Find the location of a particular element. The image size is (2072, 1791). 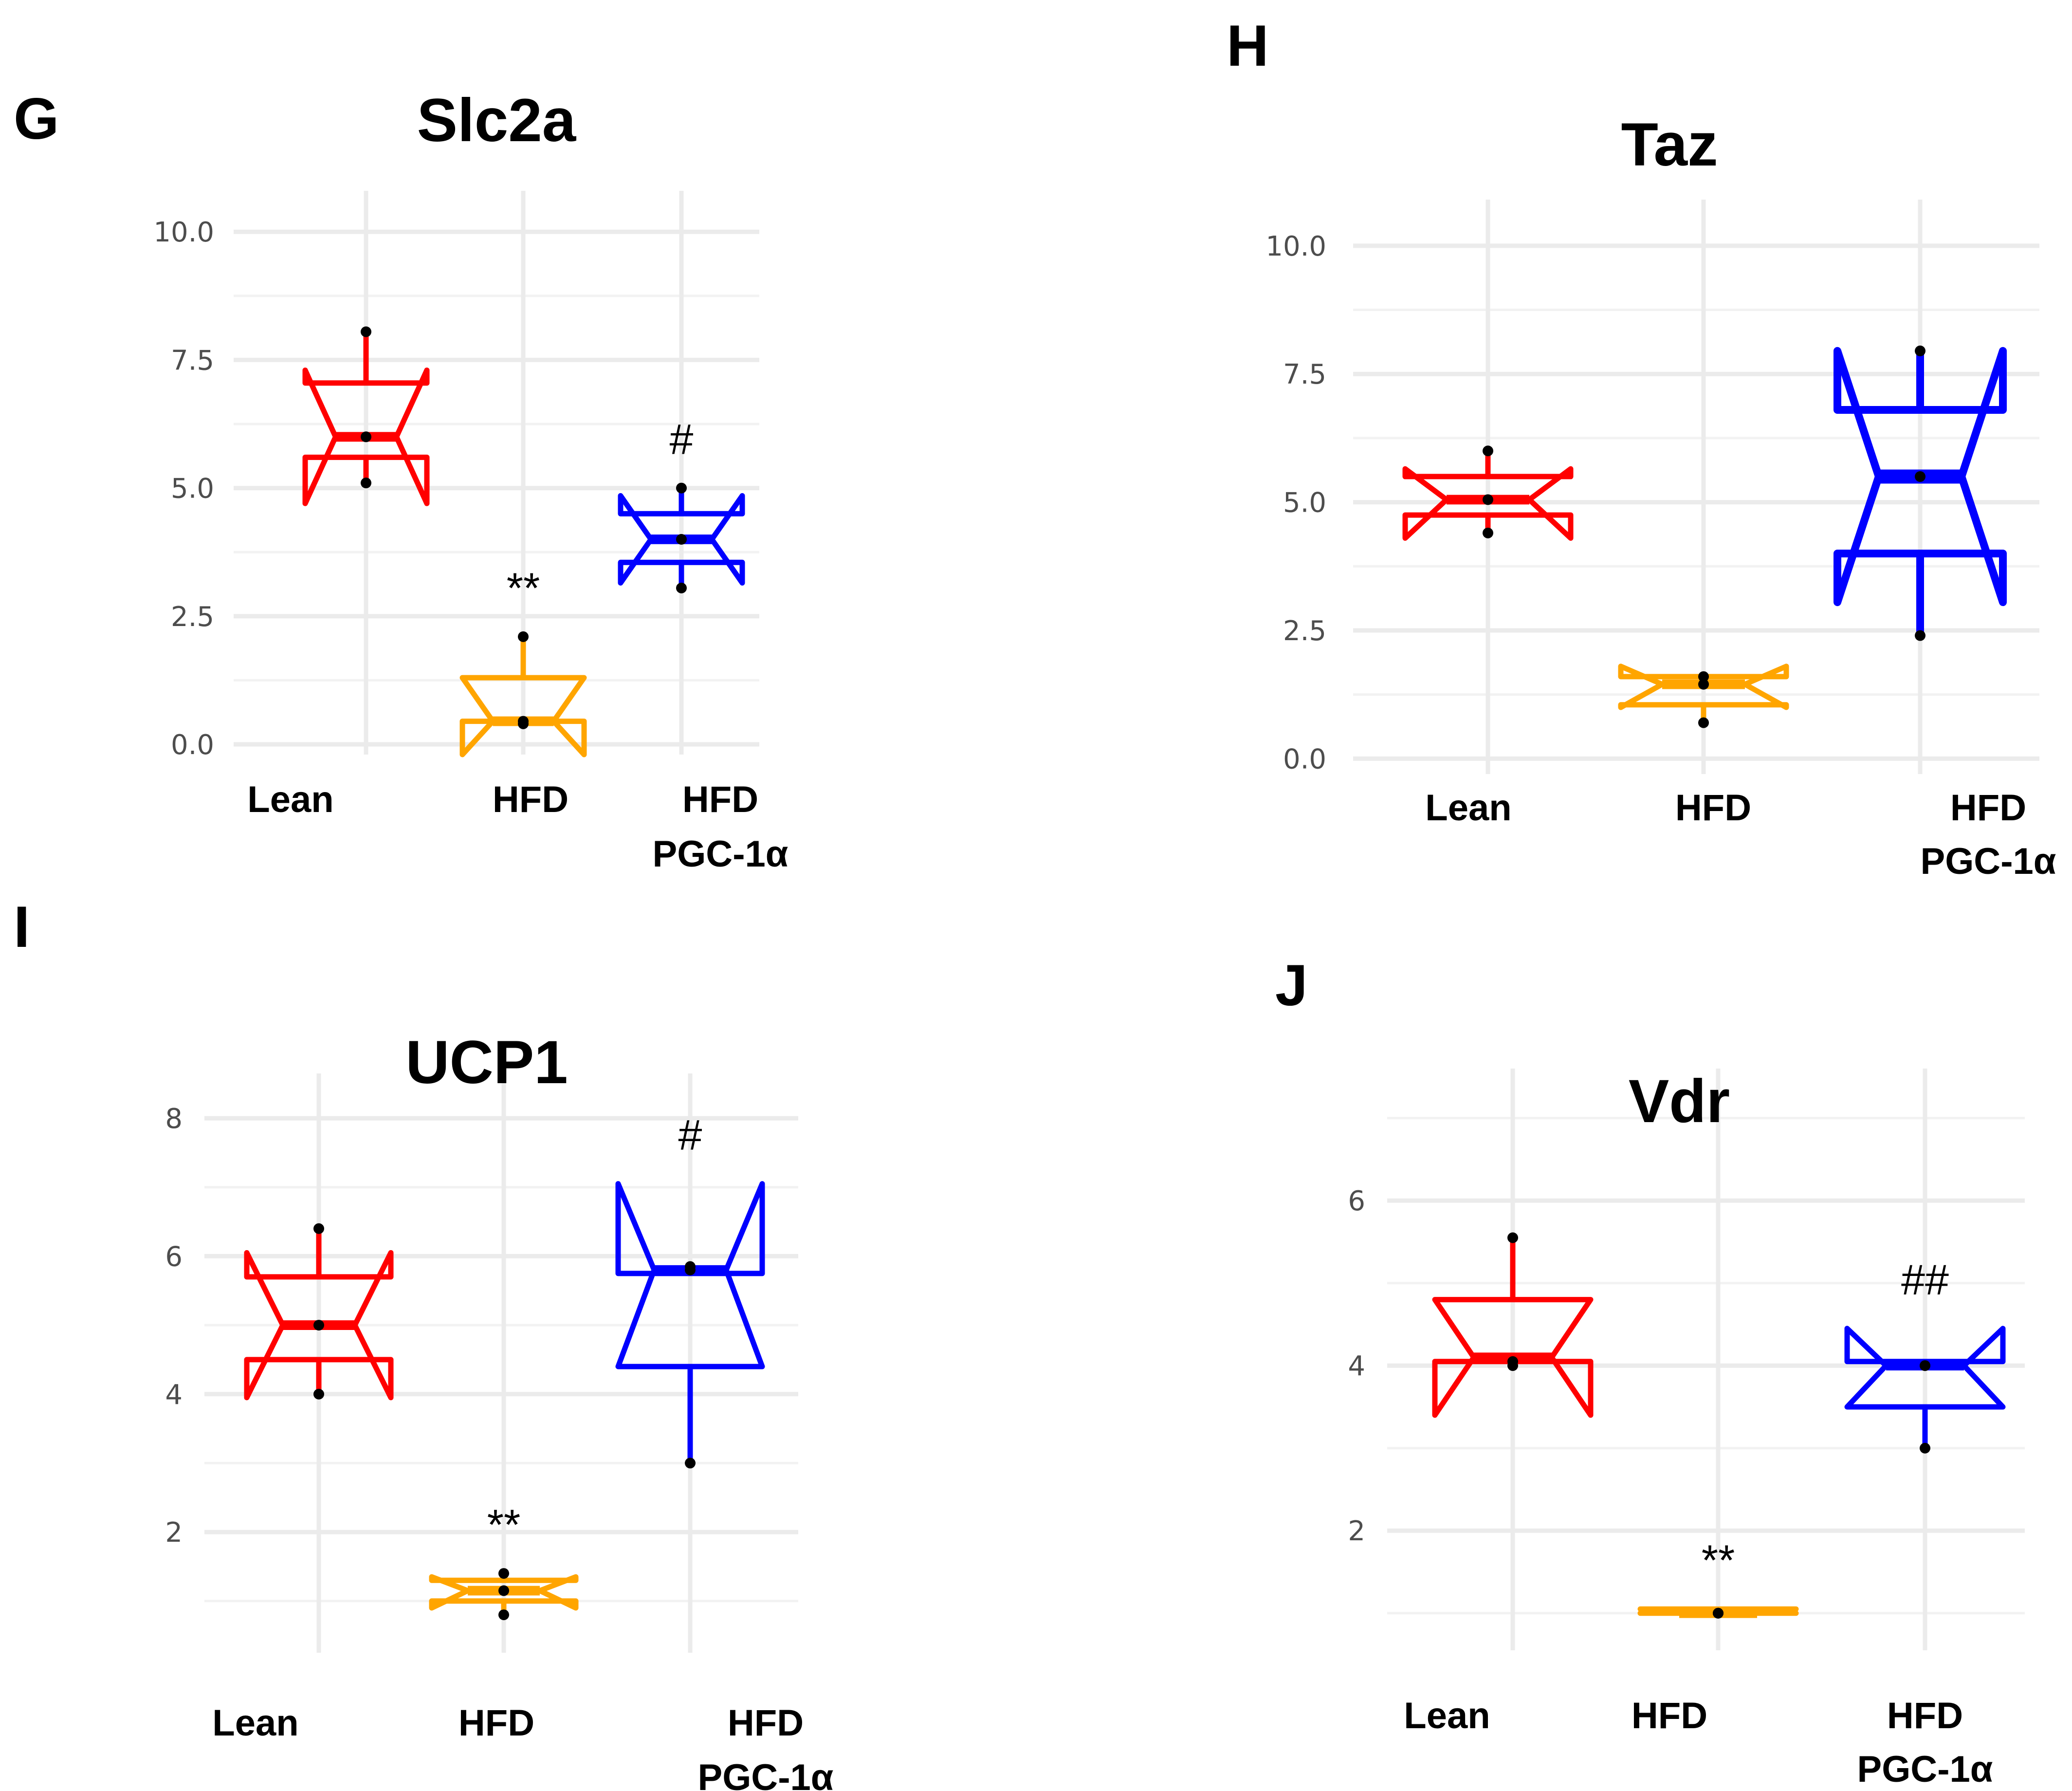

chart-title: Vdr is located at coordinates (1679, 1101).